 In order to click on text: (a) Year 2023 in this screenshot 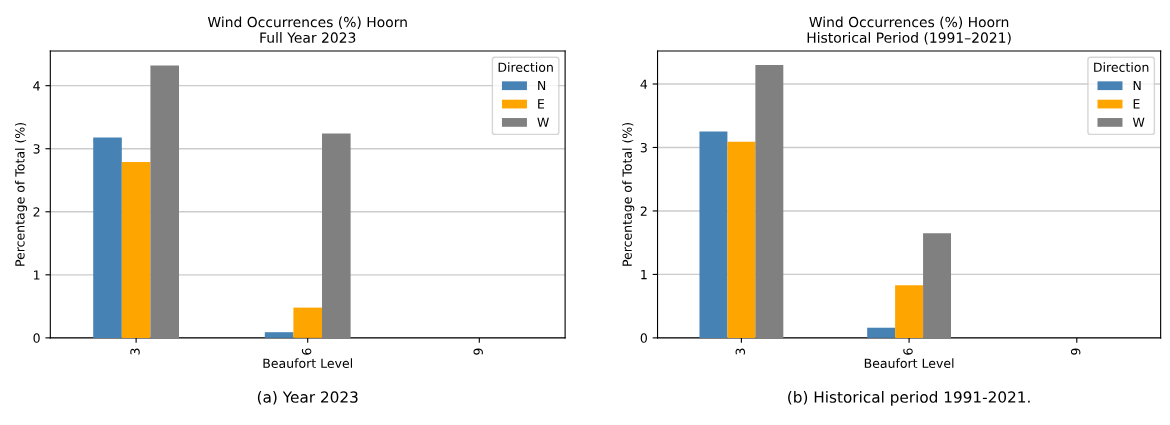, I will do `click(307, 398)`.